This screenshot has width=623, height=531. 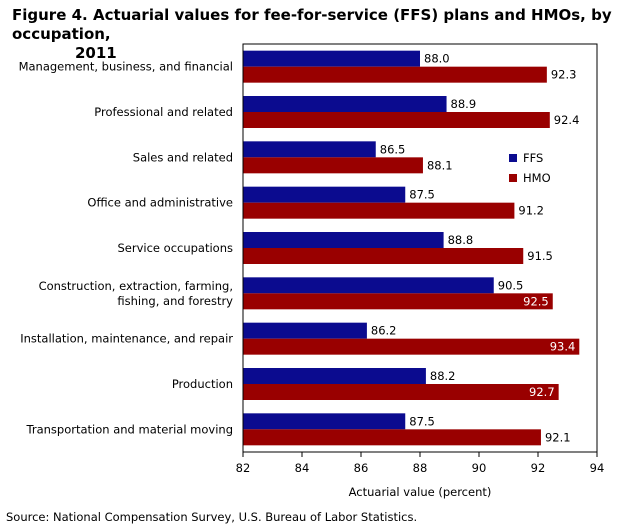 What do you see at coordinates (440, 165) in the screenshot?
I see `hmo-data-label: 88.1` at bounding box center [440, 165].